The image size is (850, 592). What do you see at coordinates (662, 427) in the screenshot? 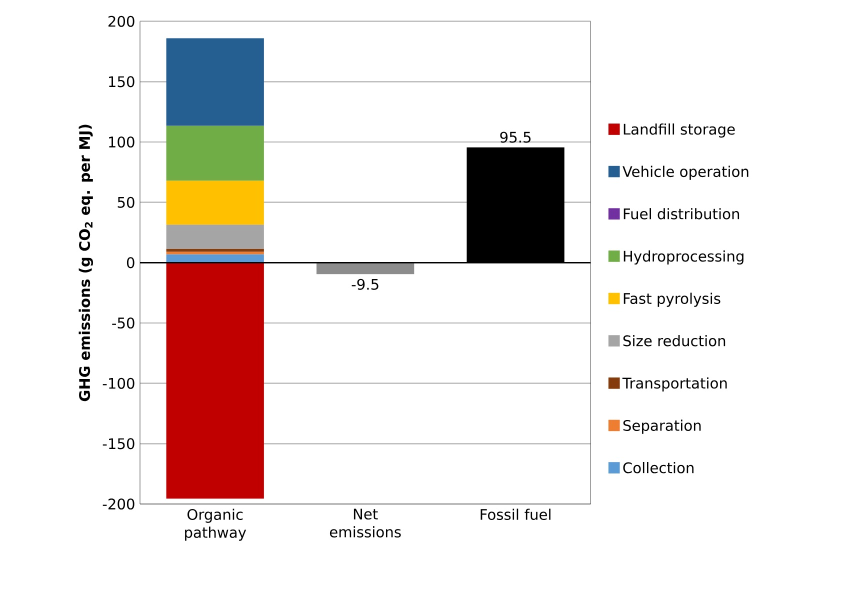
I see `legend-label: Separation` at bounding box center [662, 427].